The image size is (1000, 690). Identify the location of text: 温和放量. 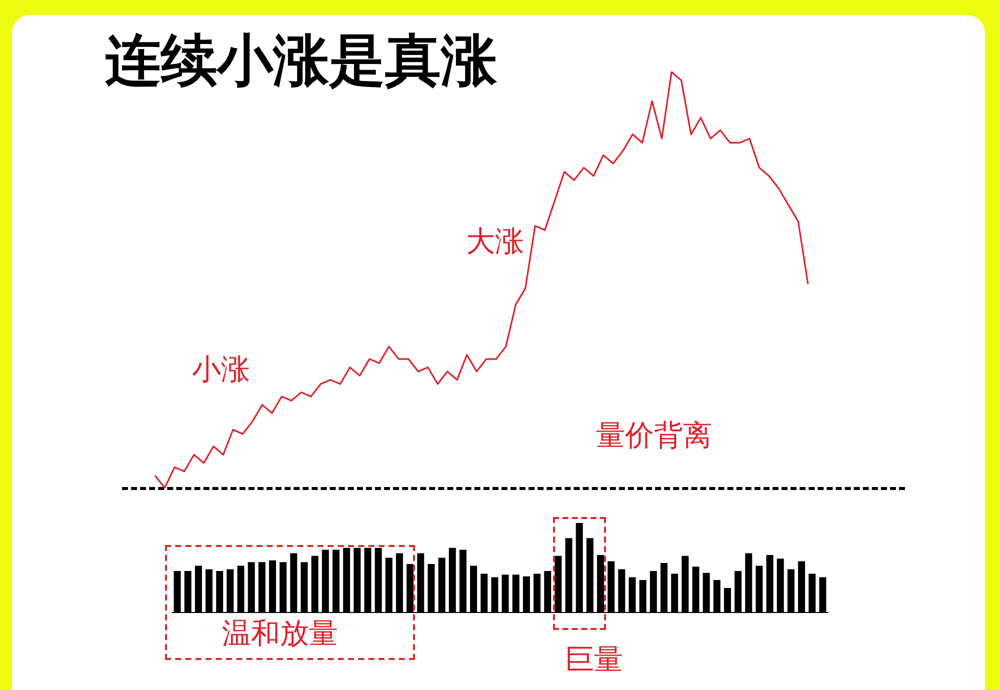
(280, 633).